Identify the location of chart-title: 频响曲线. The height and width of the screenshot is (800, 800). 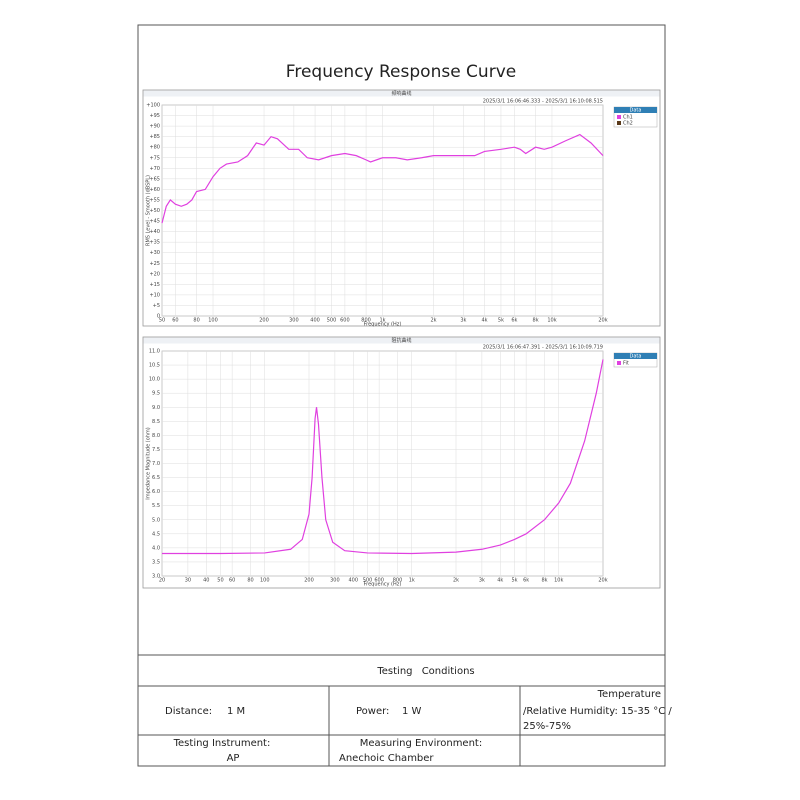
(401, 93).